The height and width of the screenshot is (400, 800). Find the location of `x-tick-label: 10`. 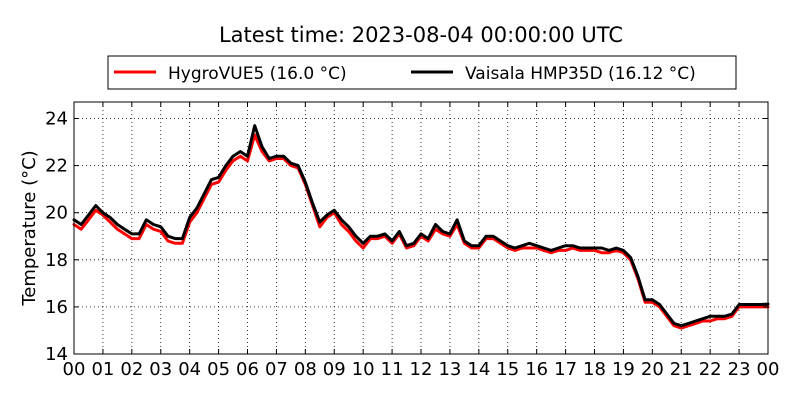

x-tick-label: 10 is located at coordinates (363, 369).